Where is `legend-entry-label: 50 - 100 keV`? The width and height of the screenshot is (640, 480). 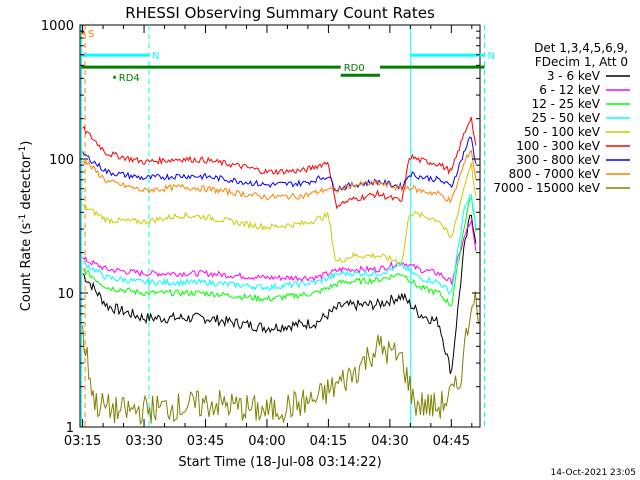 legend-entry-label: 50 - 100 keV is located at coordinates (562, 132).